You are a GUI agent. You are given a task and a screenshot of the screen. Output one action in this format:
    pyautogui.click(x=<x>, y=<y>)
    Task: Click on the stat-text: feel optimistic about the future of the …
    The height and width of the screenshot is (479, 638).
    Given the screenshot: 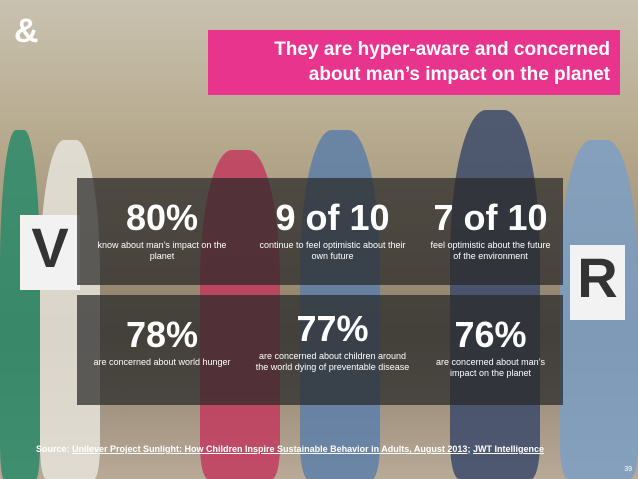 What is the action you would take?
    pyautogui.click(x=490, y=250)
    